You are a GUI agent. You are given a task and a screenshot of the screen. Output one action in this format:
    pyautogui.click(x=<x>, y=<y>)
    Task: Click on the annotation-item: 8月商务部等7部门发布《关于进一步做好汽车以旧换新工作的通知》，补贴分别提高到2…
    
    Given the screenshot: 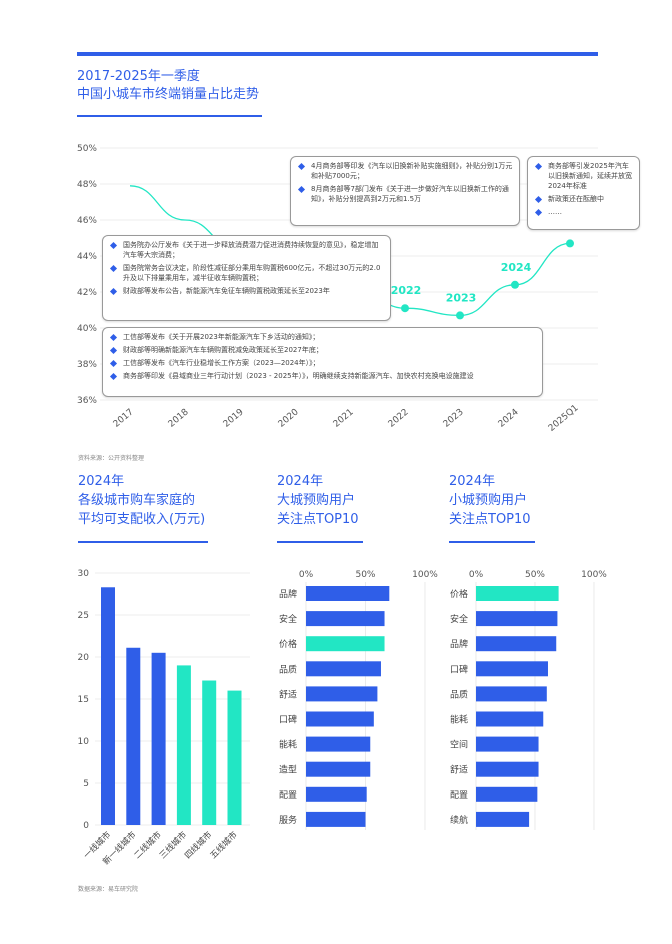 What is the action you would take?
    pyautogui.click(x=405, y=194)
    